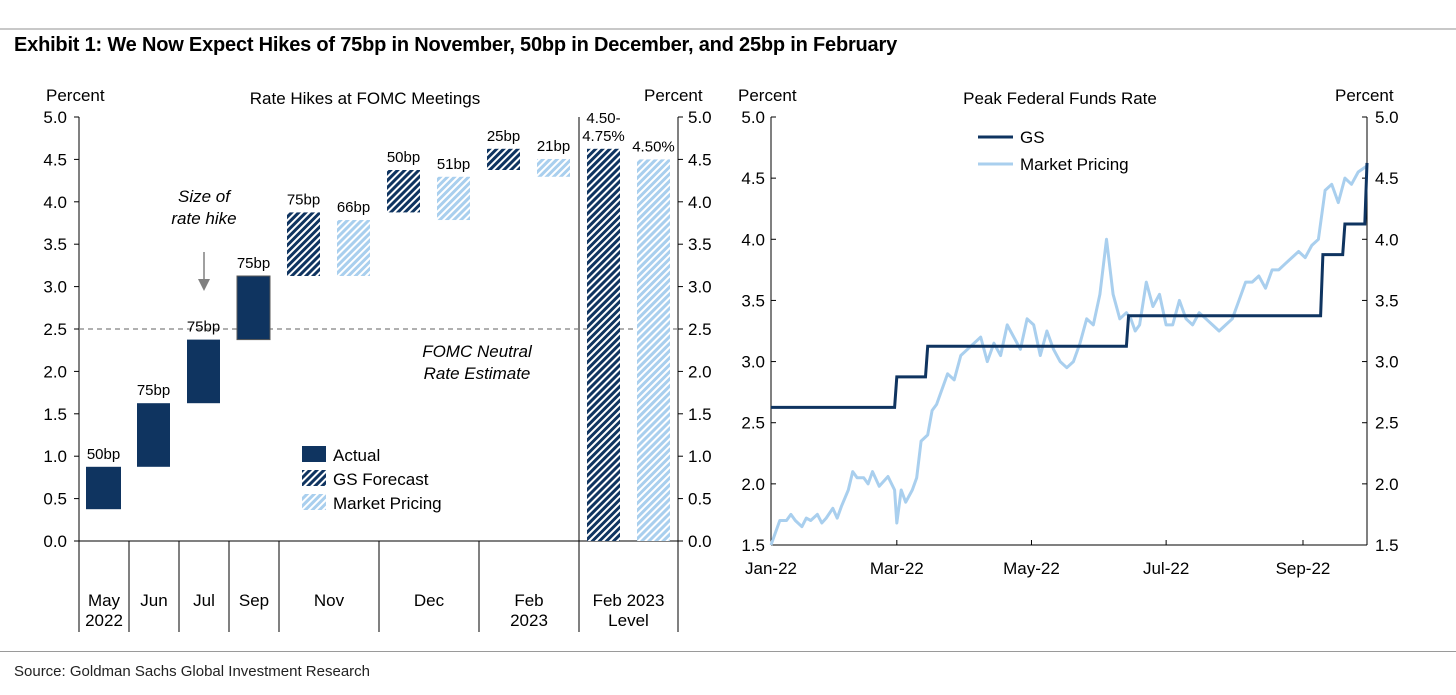  What do you see at coordinates (1166, 568) in the screenshot?
I see `x-tick-label: Jul-22` at bounding box center [1166, 568].